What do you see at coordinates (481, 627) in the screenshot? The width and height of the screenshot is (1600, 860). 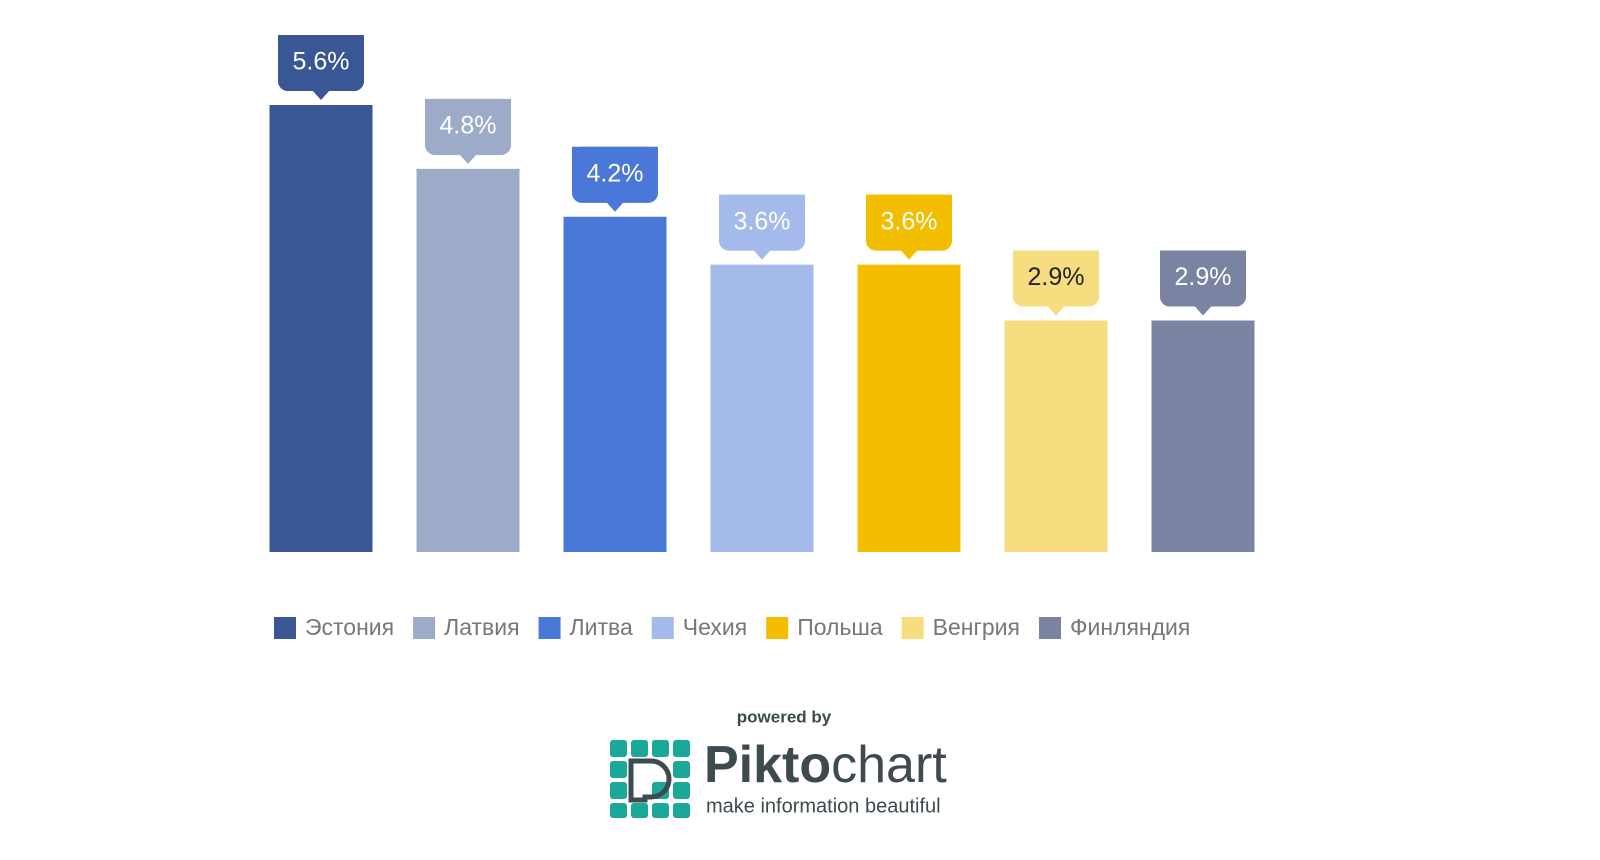 I see `legend-label: Латвия` at bounding box center [481, 627].